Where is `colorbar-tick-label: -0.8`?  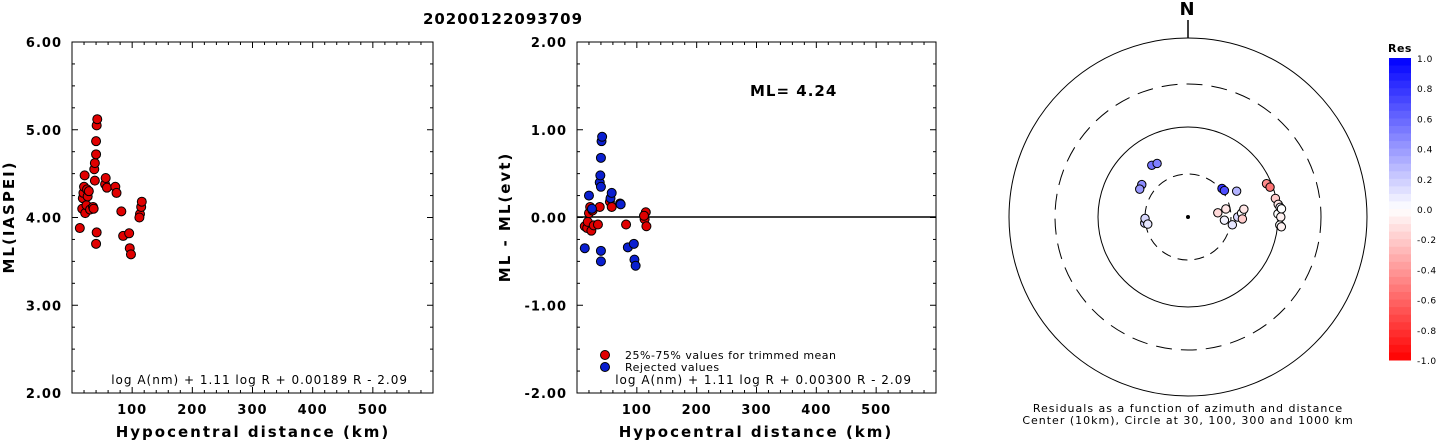 colorbar-tick-label: -0.8 is located at coordinates (1427, 332).